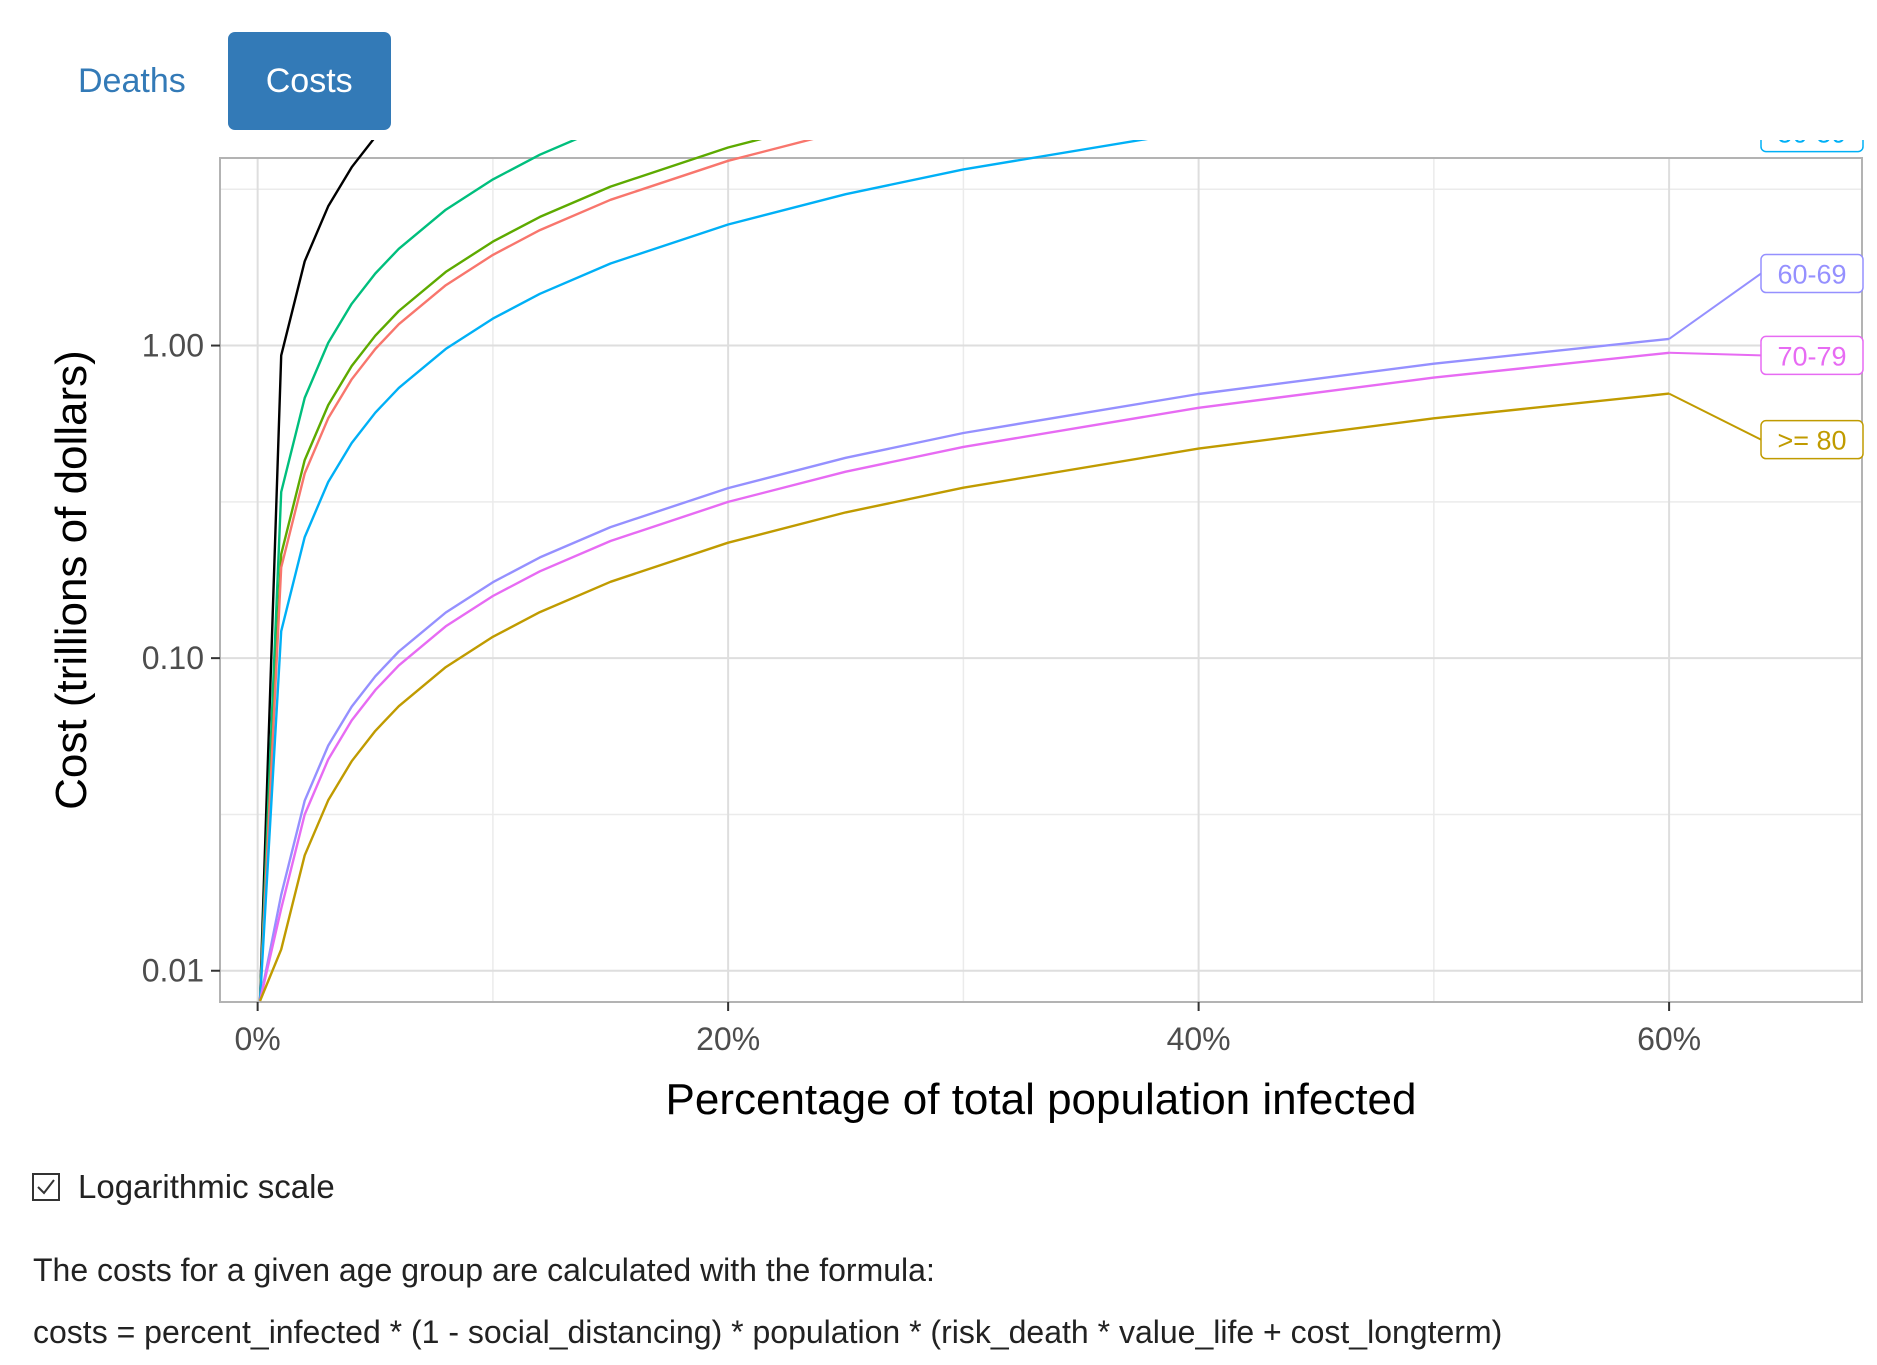 Image resolution: width=1877 pixels, height=1365 pixels. Describe the element at coordinates (1669, 1039) in the screenshot. I see `x-tick-label: 60%` at that location.